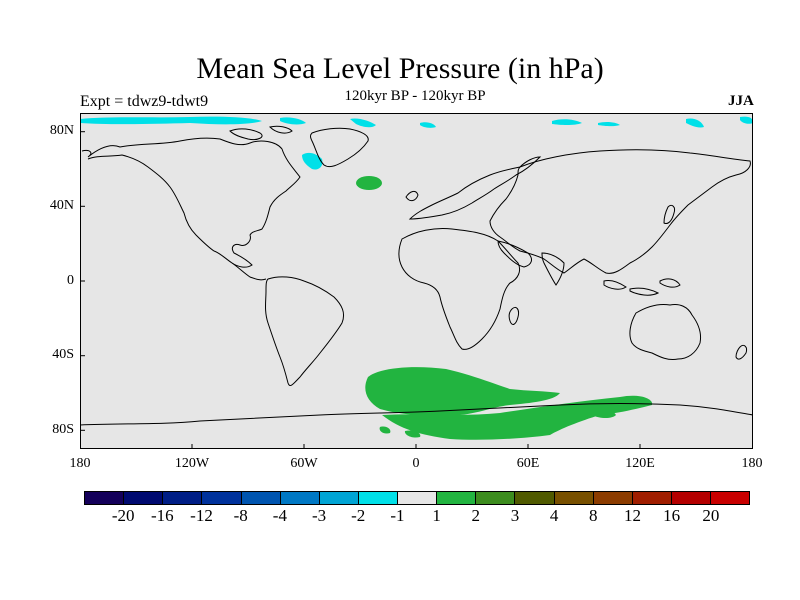 The width and height of the screenshot is (800, 600). Describe the element at coordinates (553, 269) in the screenshot. I see `coastline-india` at that location.